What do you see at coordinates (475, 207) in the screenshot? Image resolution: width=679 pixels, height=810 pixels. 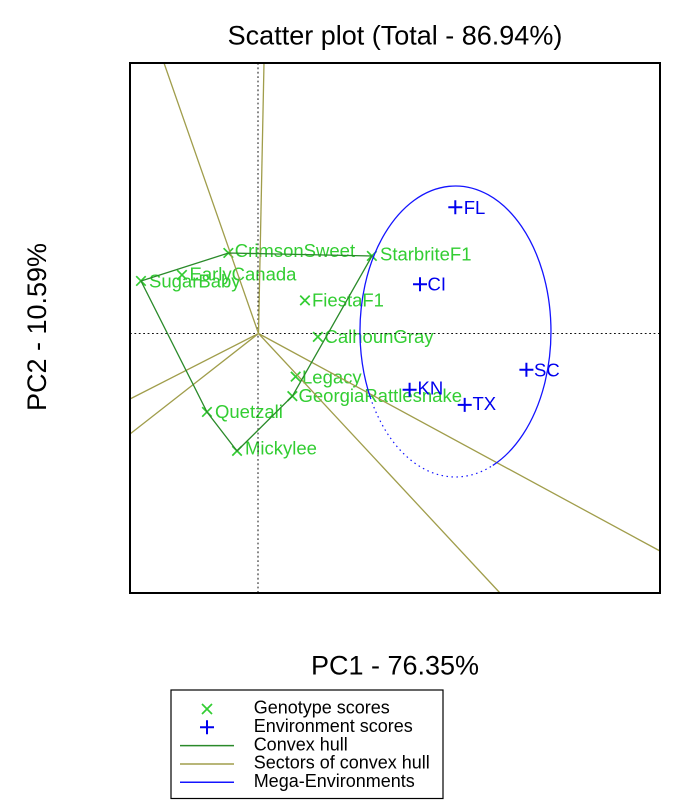 I see `svg-text: FL` at bounding box center [475, 207].